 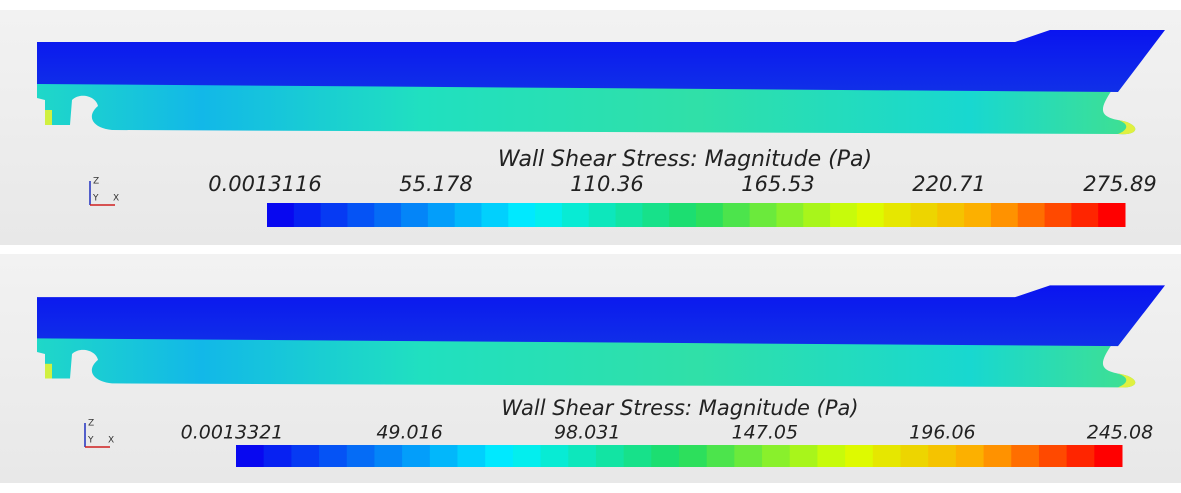 I want to click on colorbar-tick-label: 98.031, so click(x=587, y=433).